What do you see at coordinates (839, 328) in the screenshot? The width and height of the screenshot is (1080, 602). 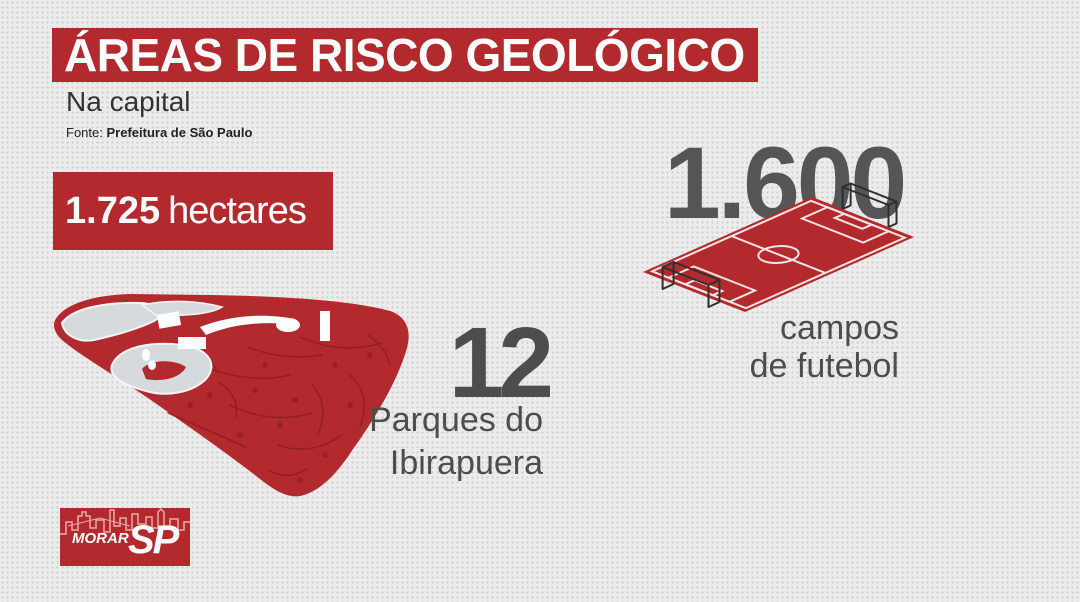 I see `fields-label-line1: campos` at bounding box center [839, 328].